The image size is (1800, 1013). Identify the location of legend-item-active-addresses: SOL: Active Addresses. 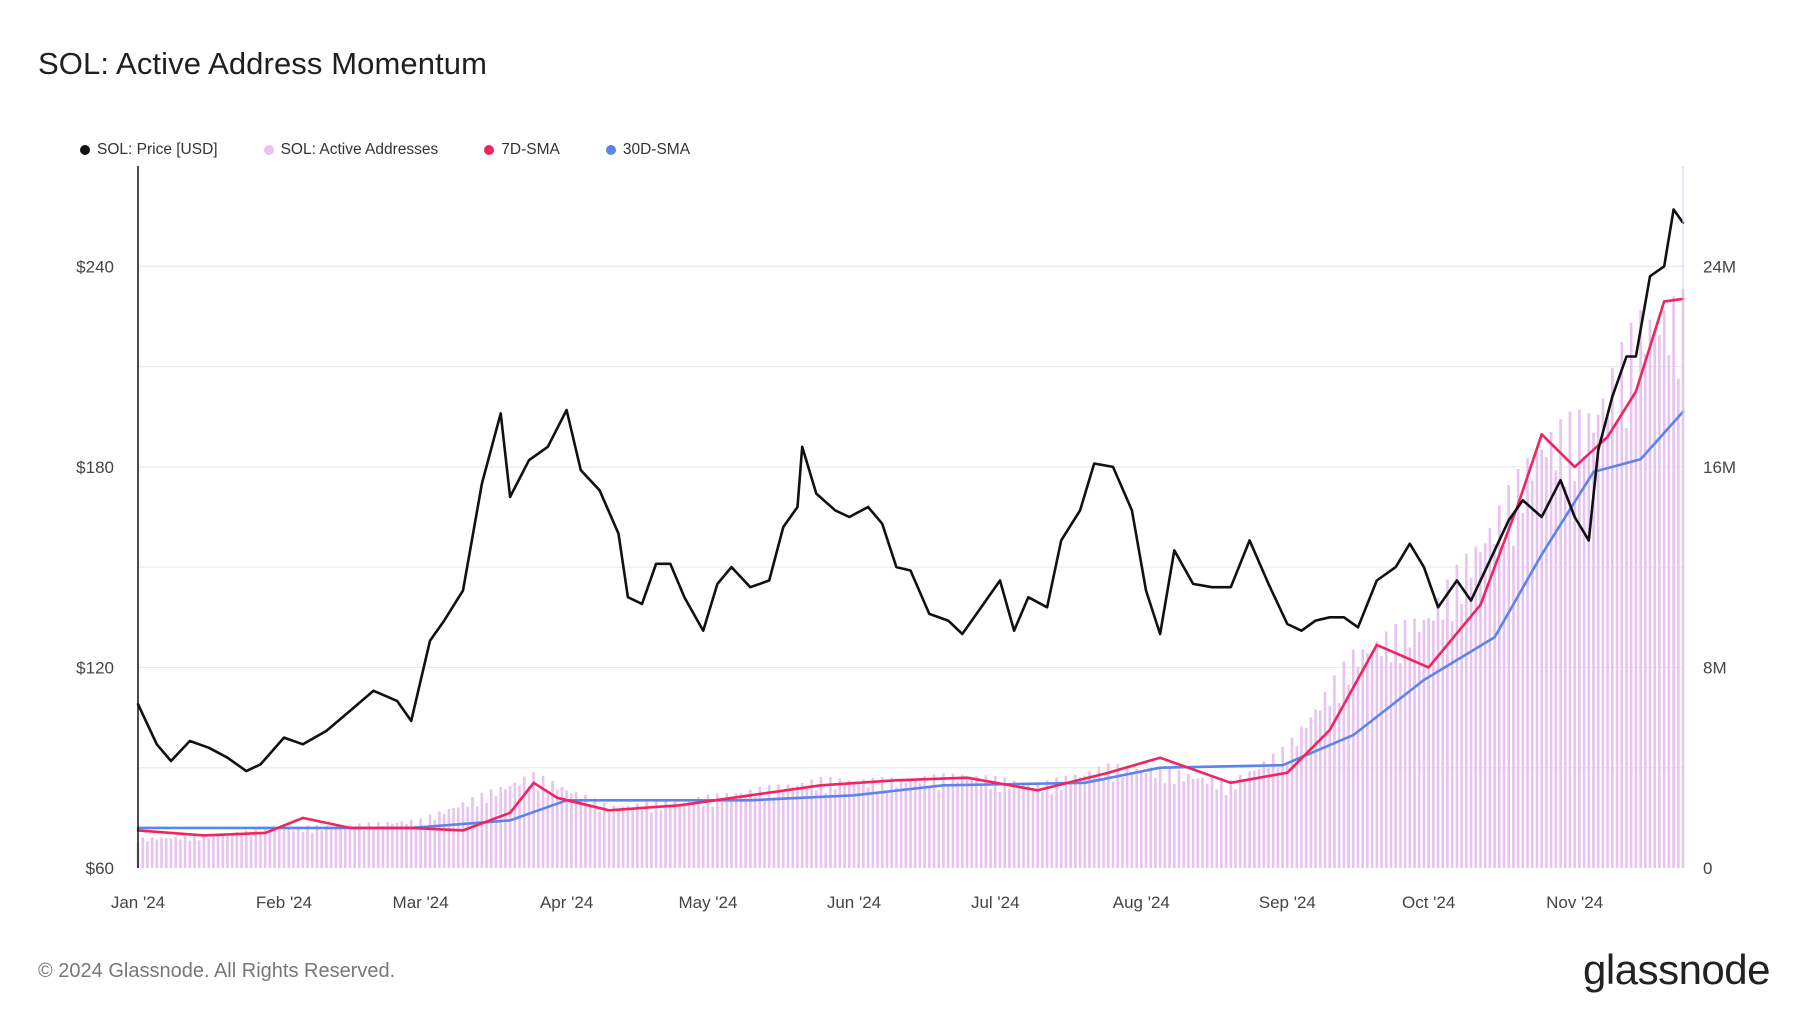
(350, 150).